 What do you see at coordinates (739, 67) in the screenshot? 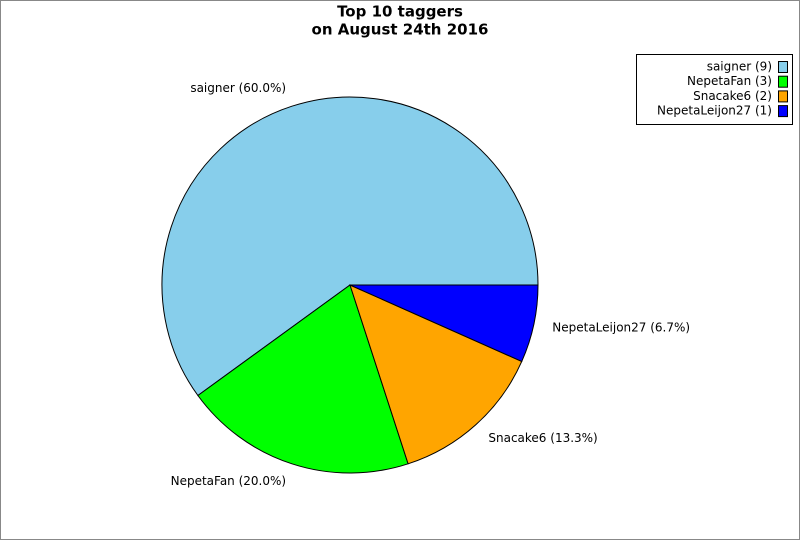
I see `legend-label: saigner (9)` at bounding box center [739, 67].